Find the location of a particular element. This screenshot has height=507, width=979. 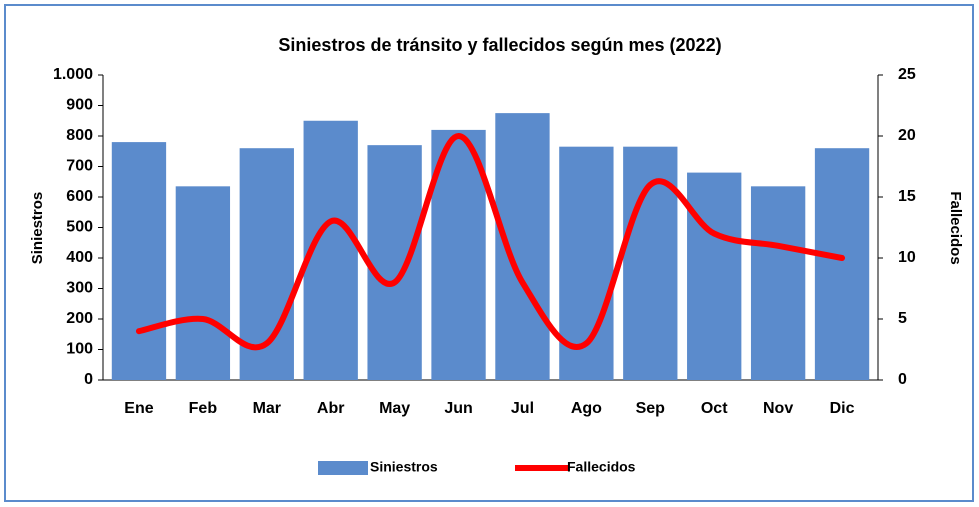

y2-axis-label: Fallecidos is located at coordinates (955, 227).